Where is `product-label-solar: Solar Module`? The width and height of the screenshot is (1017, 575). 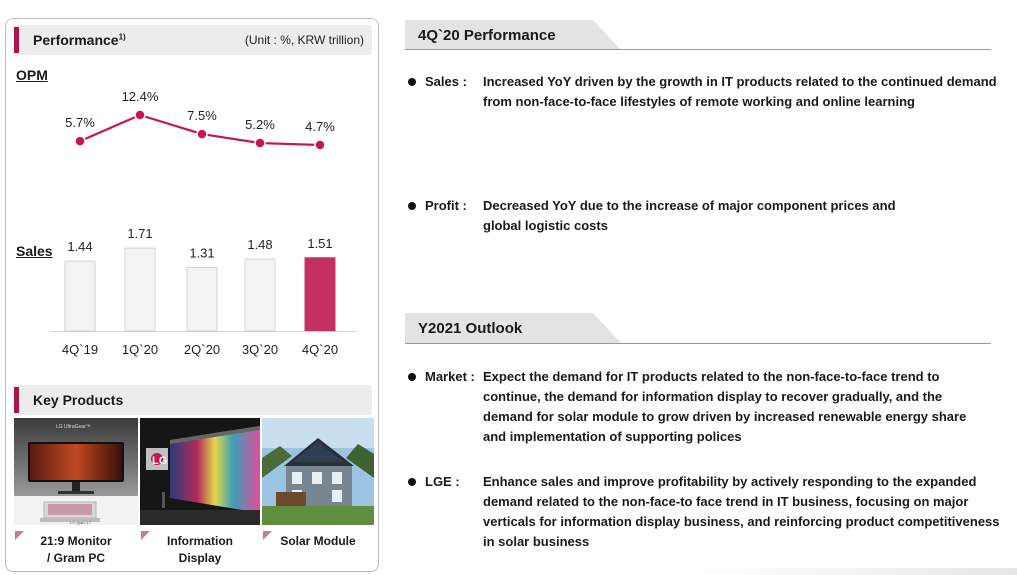 product-label-solar: Solar Module is located at coordinates (318, 541).